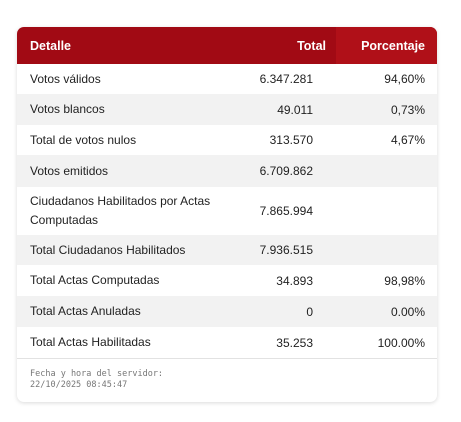 The height and width of the screenshot is (422, 461). What do you see at coordinates (95, 280) in the screenshot?
I see `row-label: Total Actas Computadas` at bounding box center [95, 280].